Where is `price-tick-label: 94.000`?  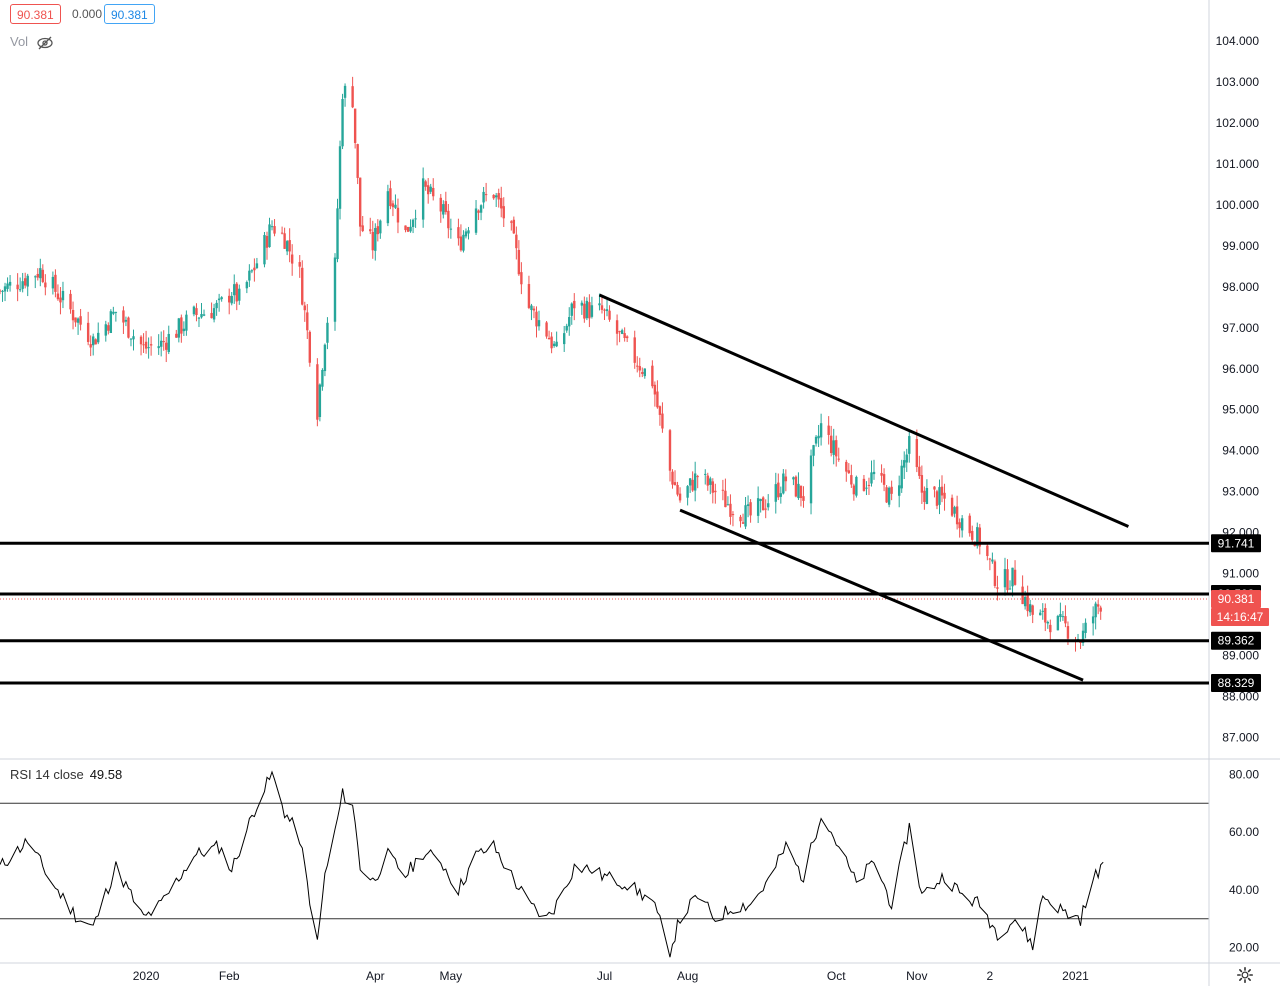
price-tick-label: 94.000 is located at coordinates (1240, 451).